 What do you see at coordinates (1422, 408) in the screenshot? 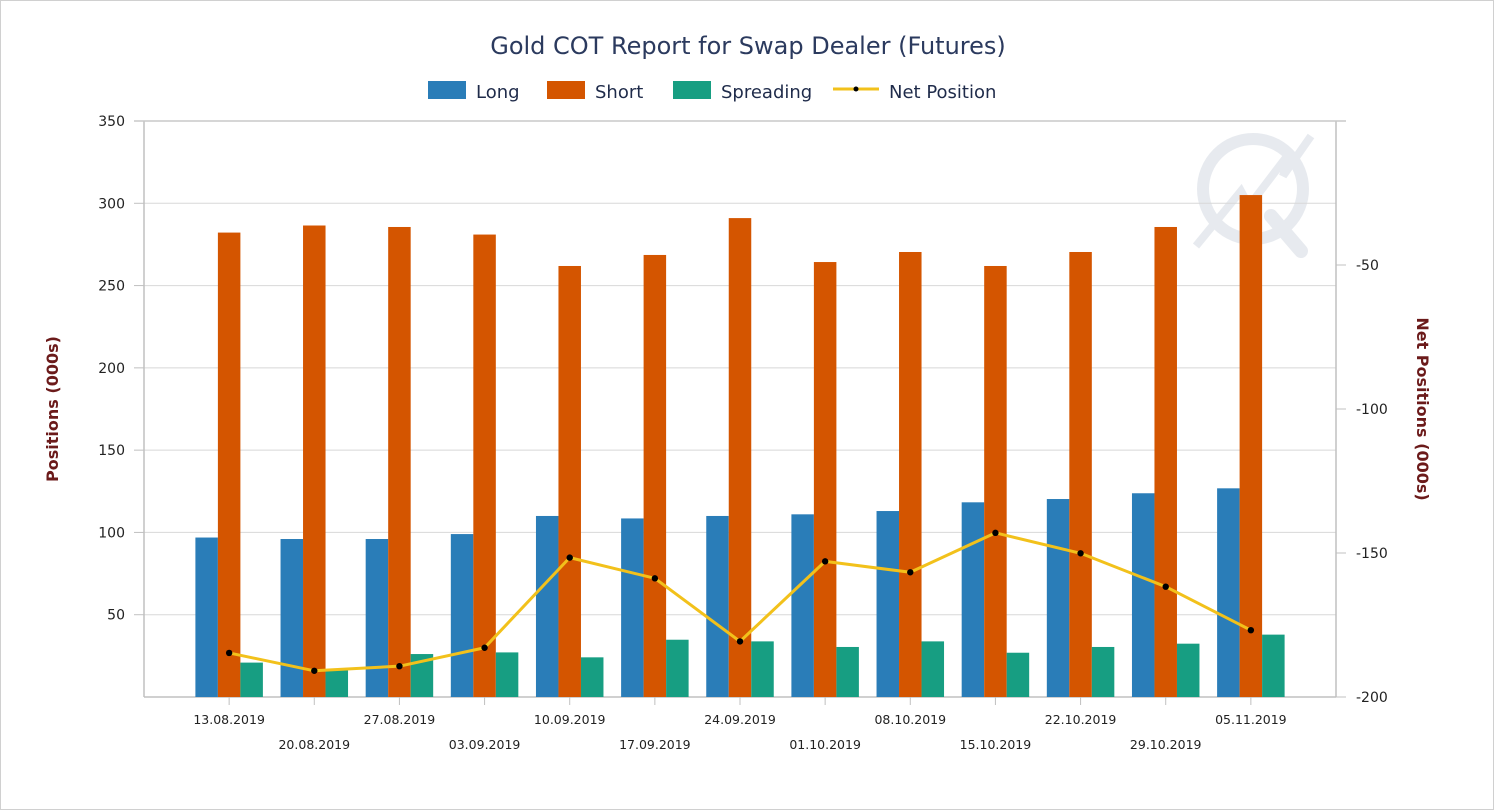
I see `y-axis-title-right: Net Positions (000s)` at bounding box center [1422, 408].